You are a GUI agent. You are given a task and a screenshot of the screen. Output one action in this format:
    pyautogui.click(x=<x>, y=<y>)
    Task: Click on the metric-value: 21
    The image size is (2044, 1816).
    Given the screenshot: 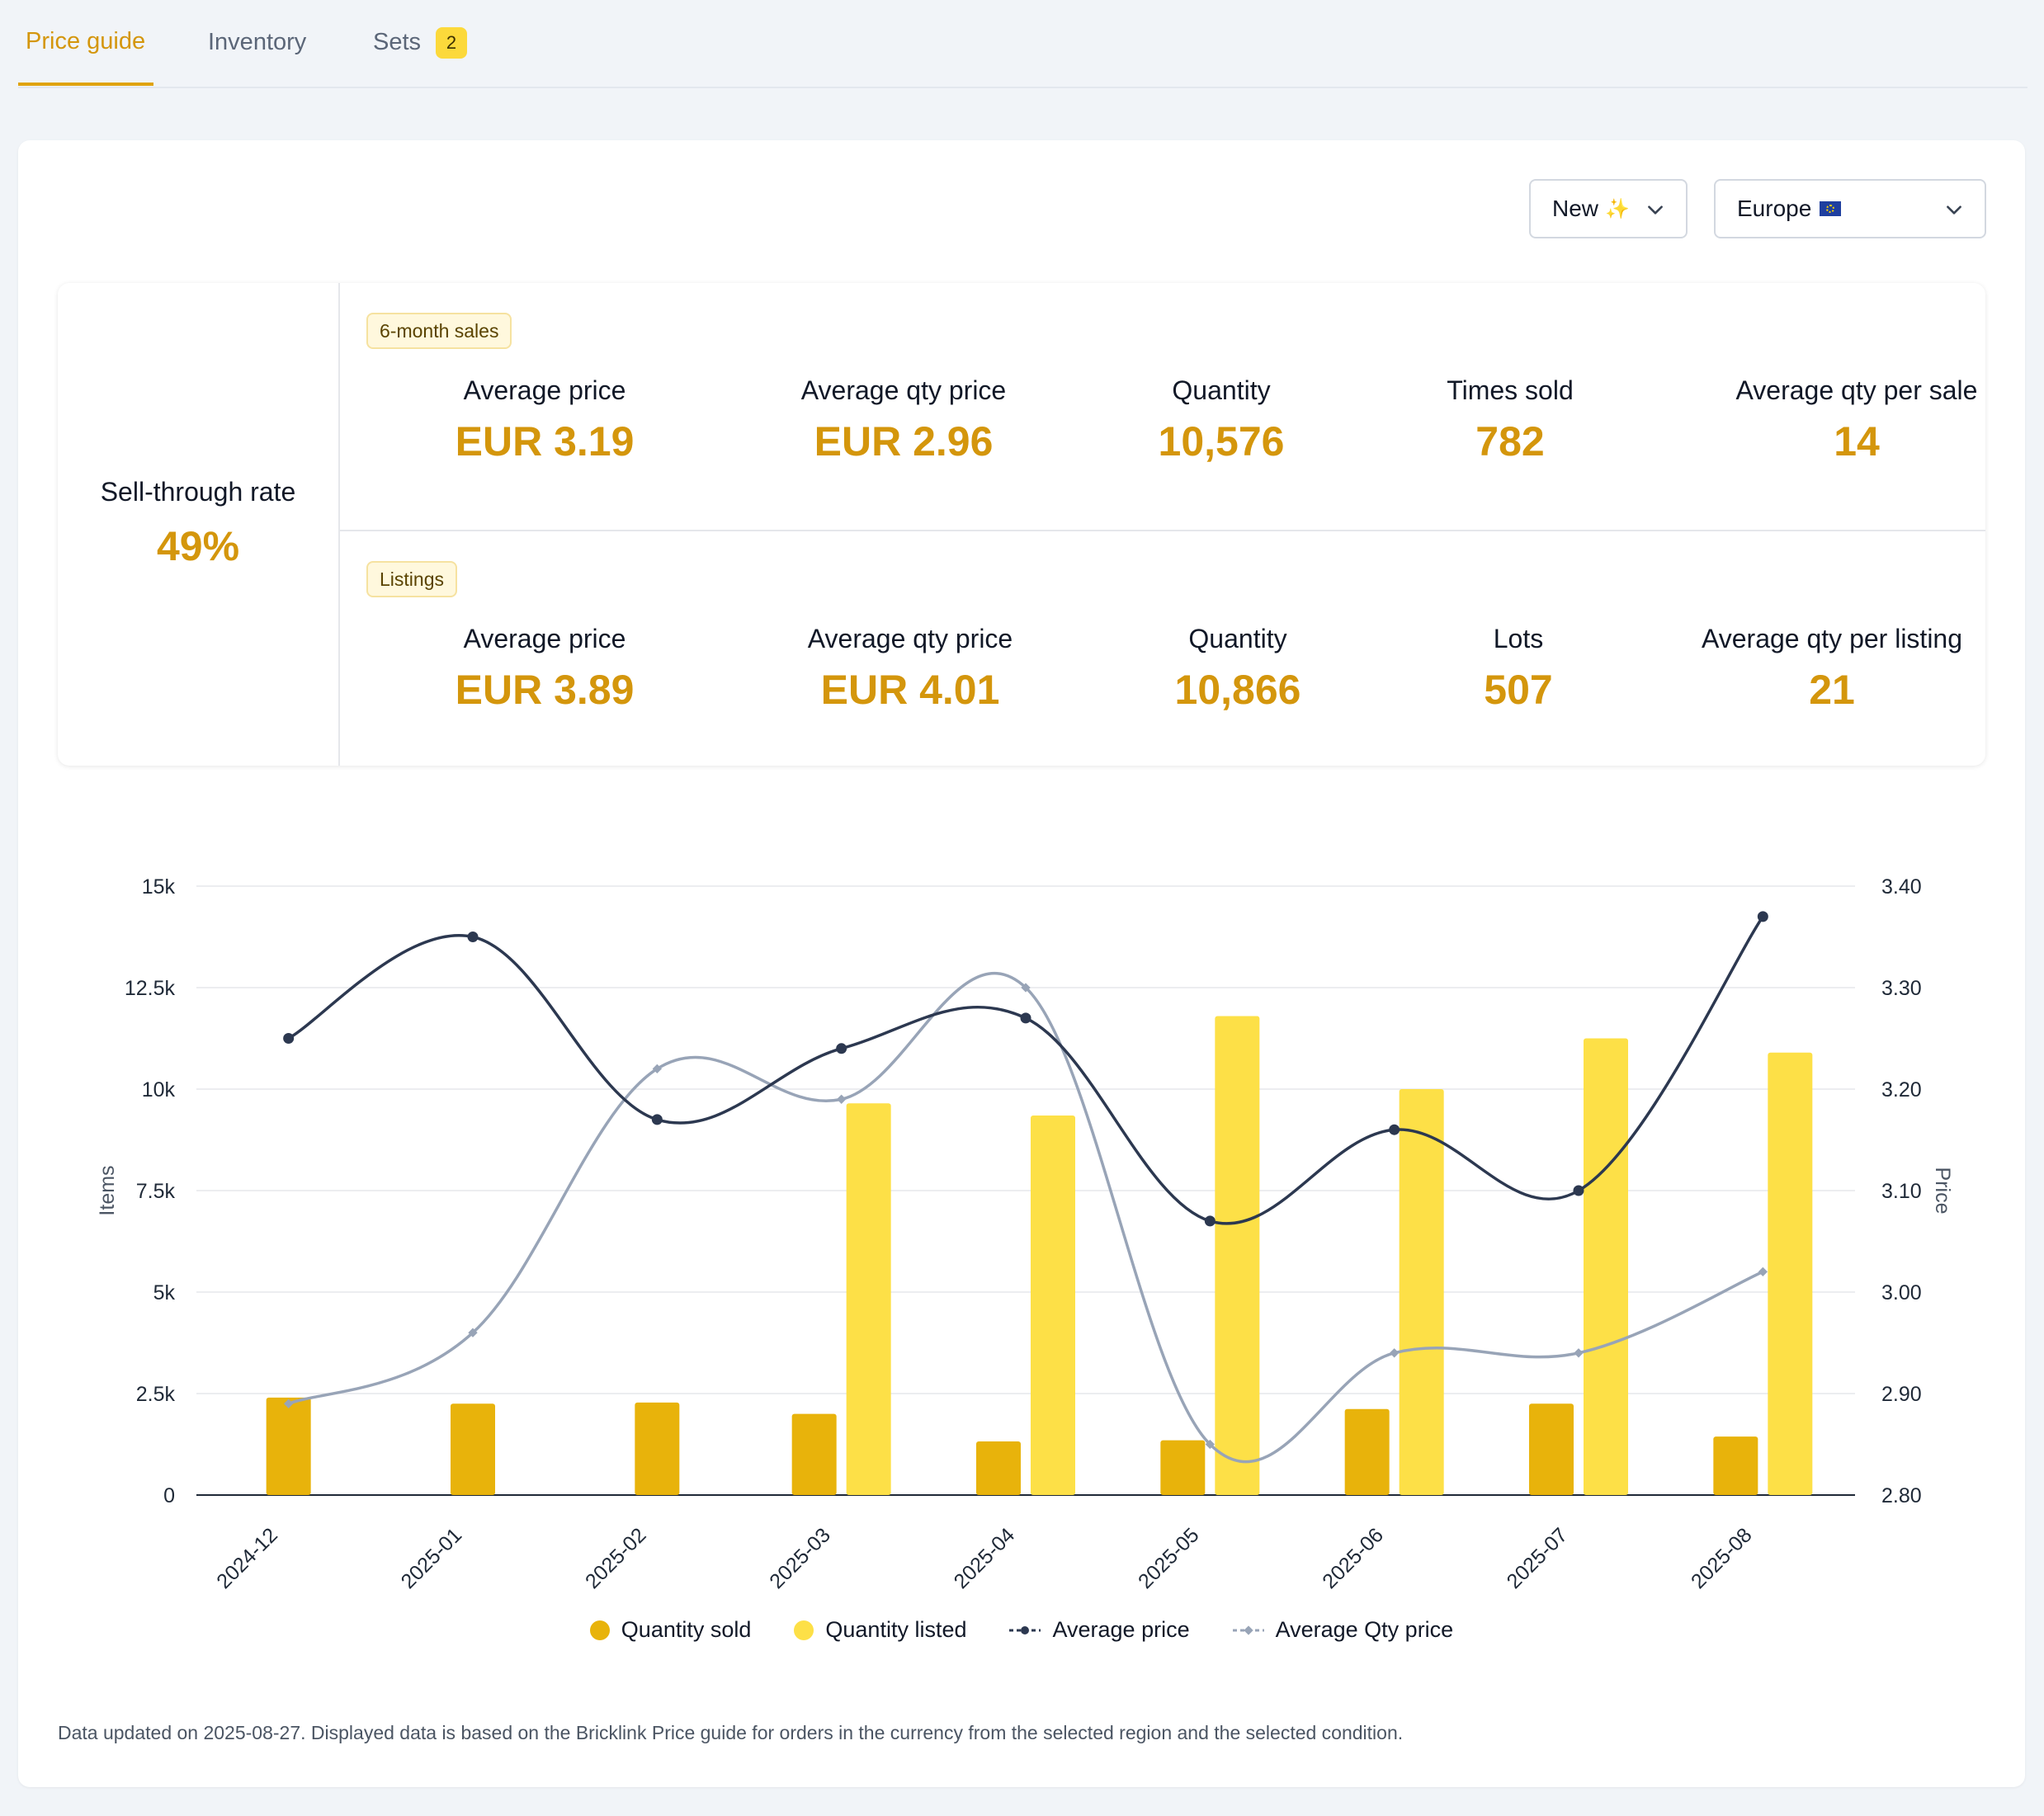 What is the action you would take?
    pyautogui.click(x=1832, y=690)
    